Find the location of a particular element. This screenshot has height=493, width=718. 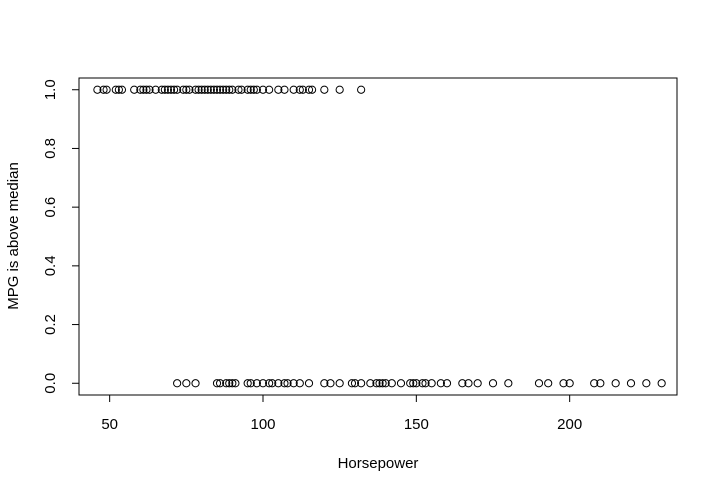

x-tick-label: 100 is located at coordinates (262, 424).